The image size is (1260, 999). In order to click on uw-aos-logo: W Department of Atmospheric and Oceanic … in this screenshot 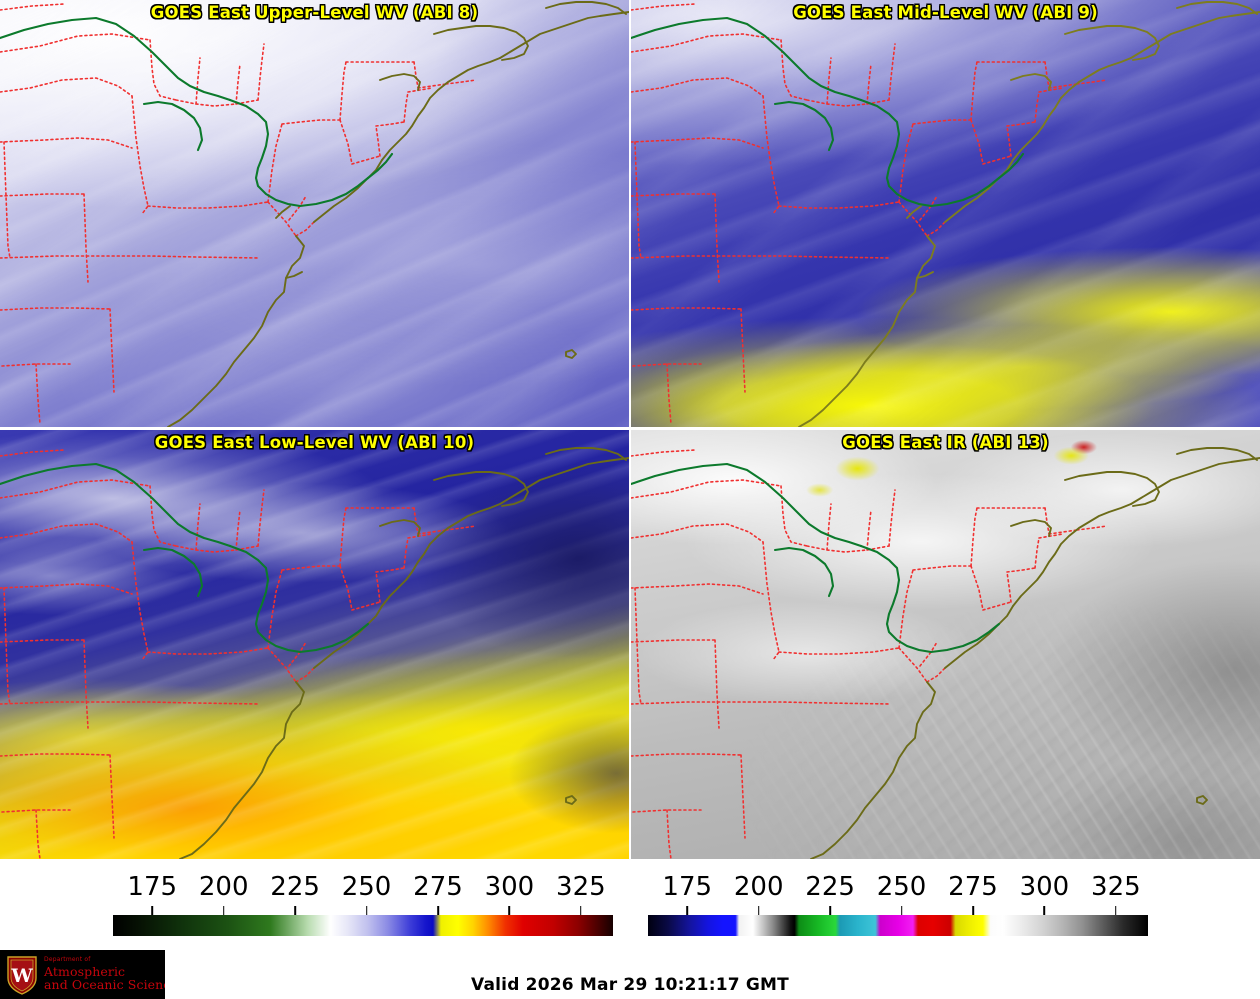, I will do `click(82, 974)`.